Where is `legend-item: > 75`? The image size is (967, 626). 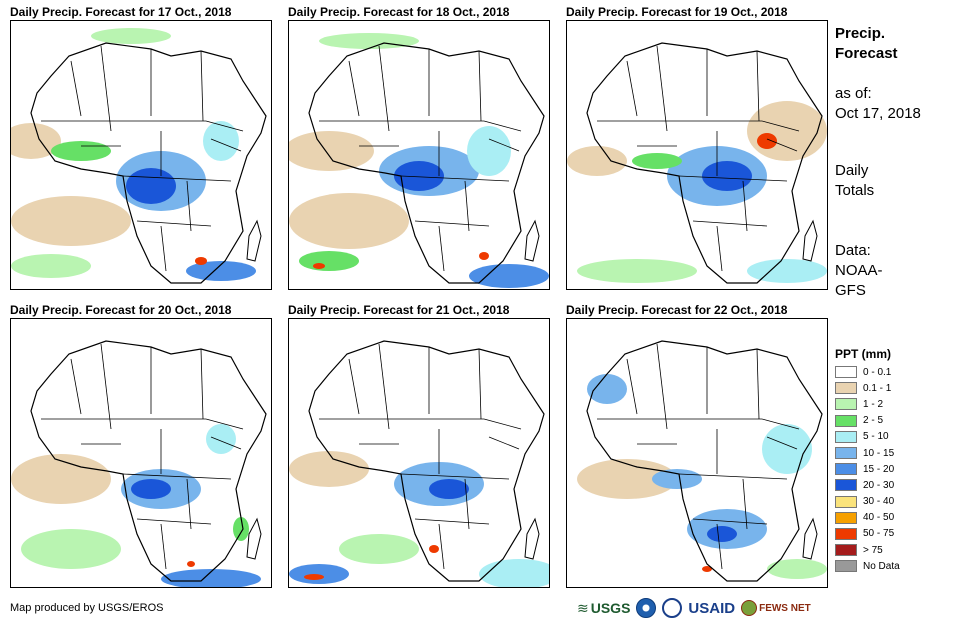 legend-item: > 75 is located at coordinates (867, 550).